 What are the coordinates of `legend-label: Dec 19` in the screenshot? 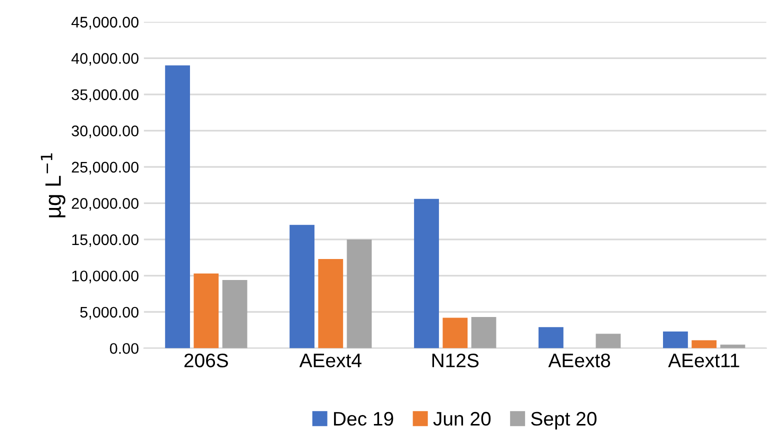 It's located at (364, 419).